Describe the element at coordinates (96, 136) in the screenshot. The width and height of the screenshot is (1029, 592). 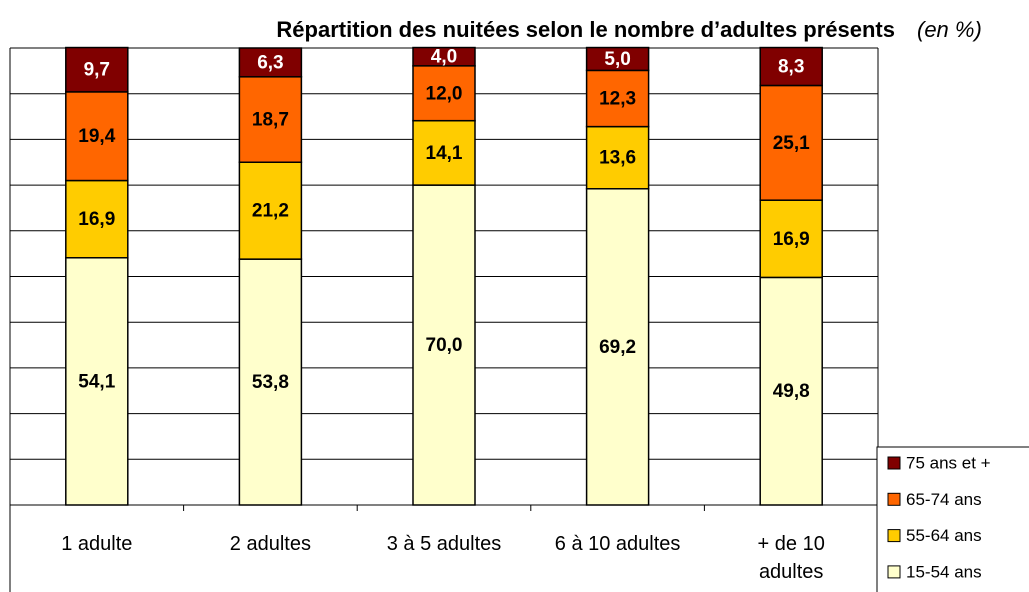
I see `value-label: 19,4` at that location.